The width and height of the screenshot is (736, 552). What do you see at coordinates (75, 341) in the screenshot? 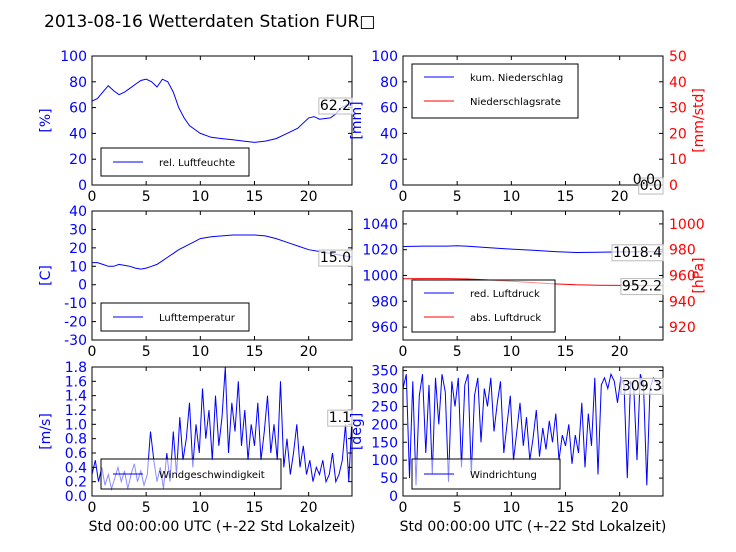
I see `y-tick-label-temperature: -30` at bounding box center [75, 341].